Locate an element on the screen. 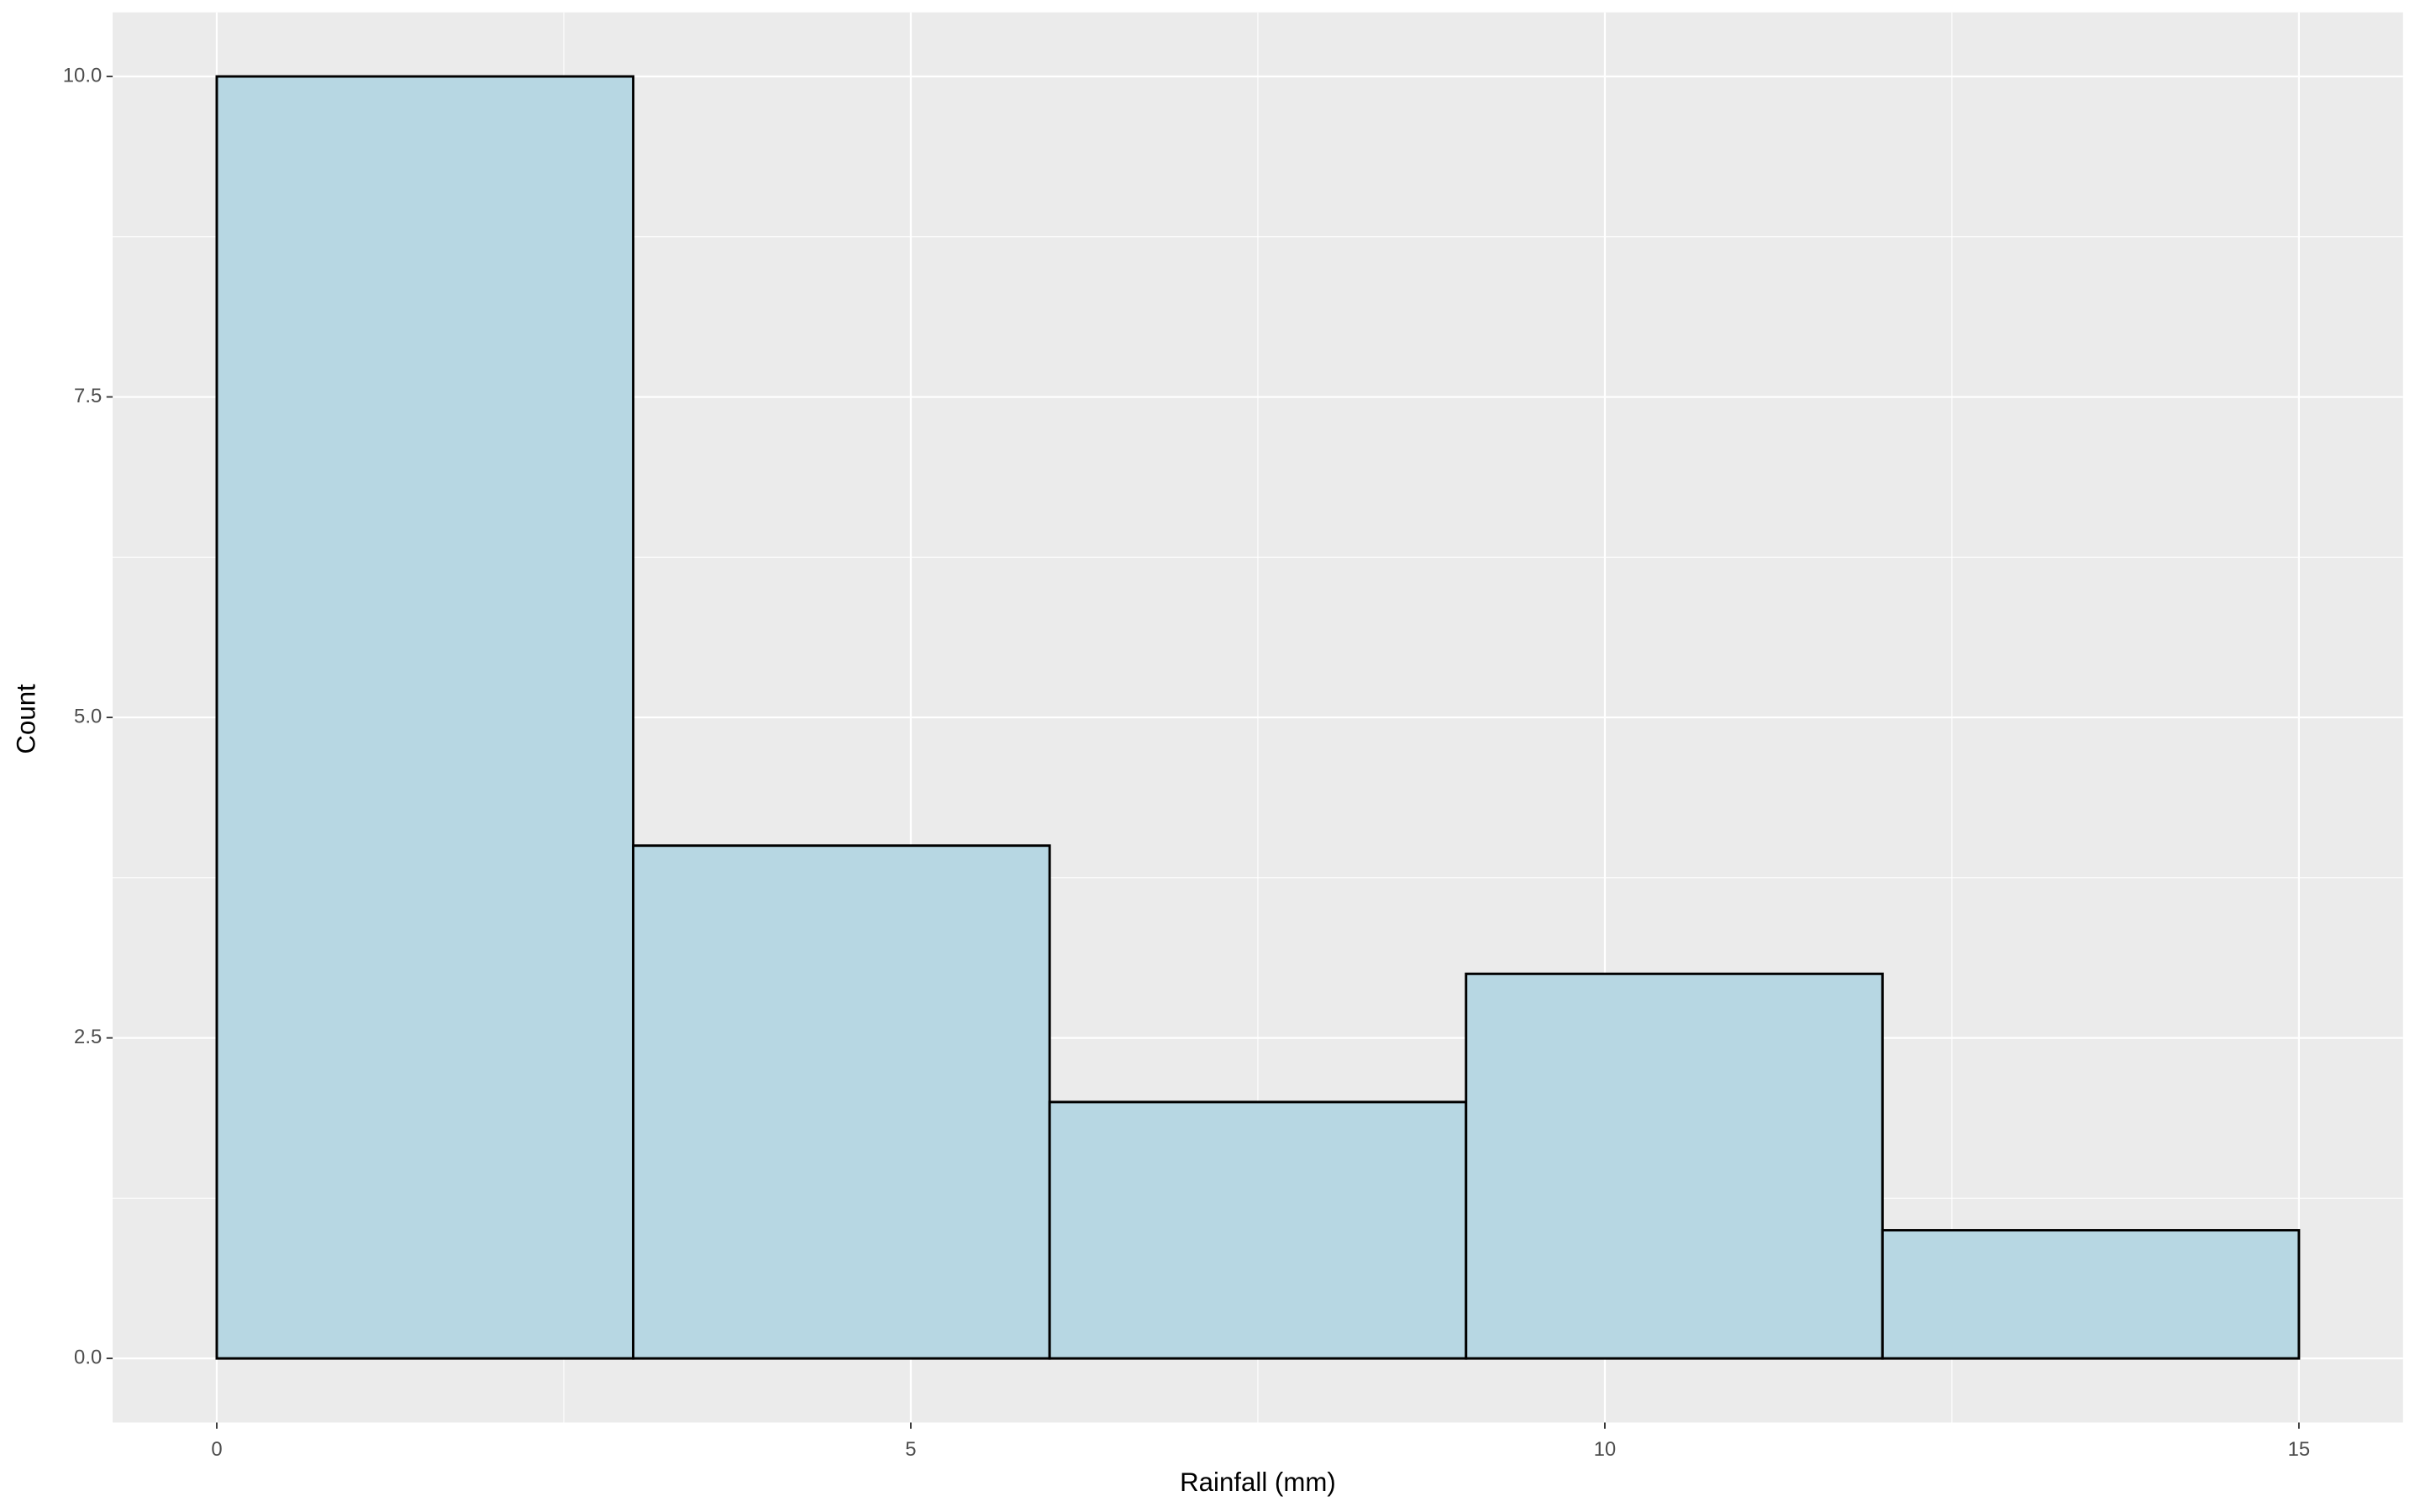 The width and height of the screenshot is (2420, 1512). y-tick-label: 7.5 is located at coordinates (88, 396).